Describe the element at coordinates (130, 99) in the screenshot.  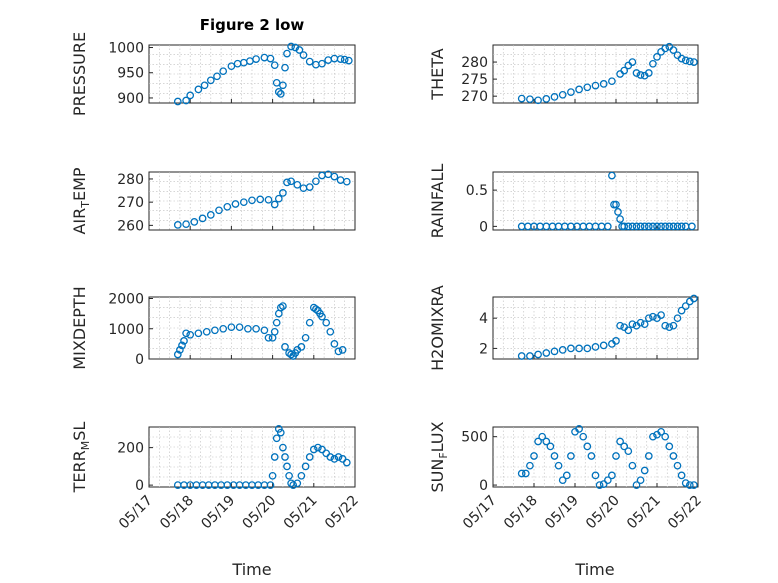
I see `y-tick-label: 900` at that location.